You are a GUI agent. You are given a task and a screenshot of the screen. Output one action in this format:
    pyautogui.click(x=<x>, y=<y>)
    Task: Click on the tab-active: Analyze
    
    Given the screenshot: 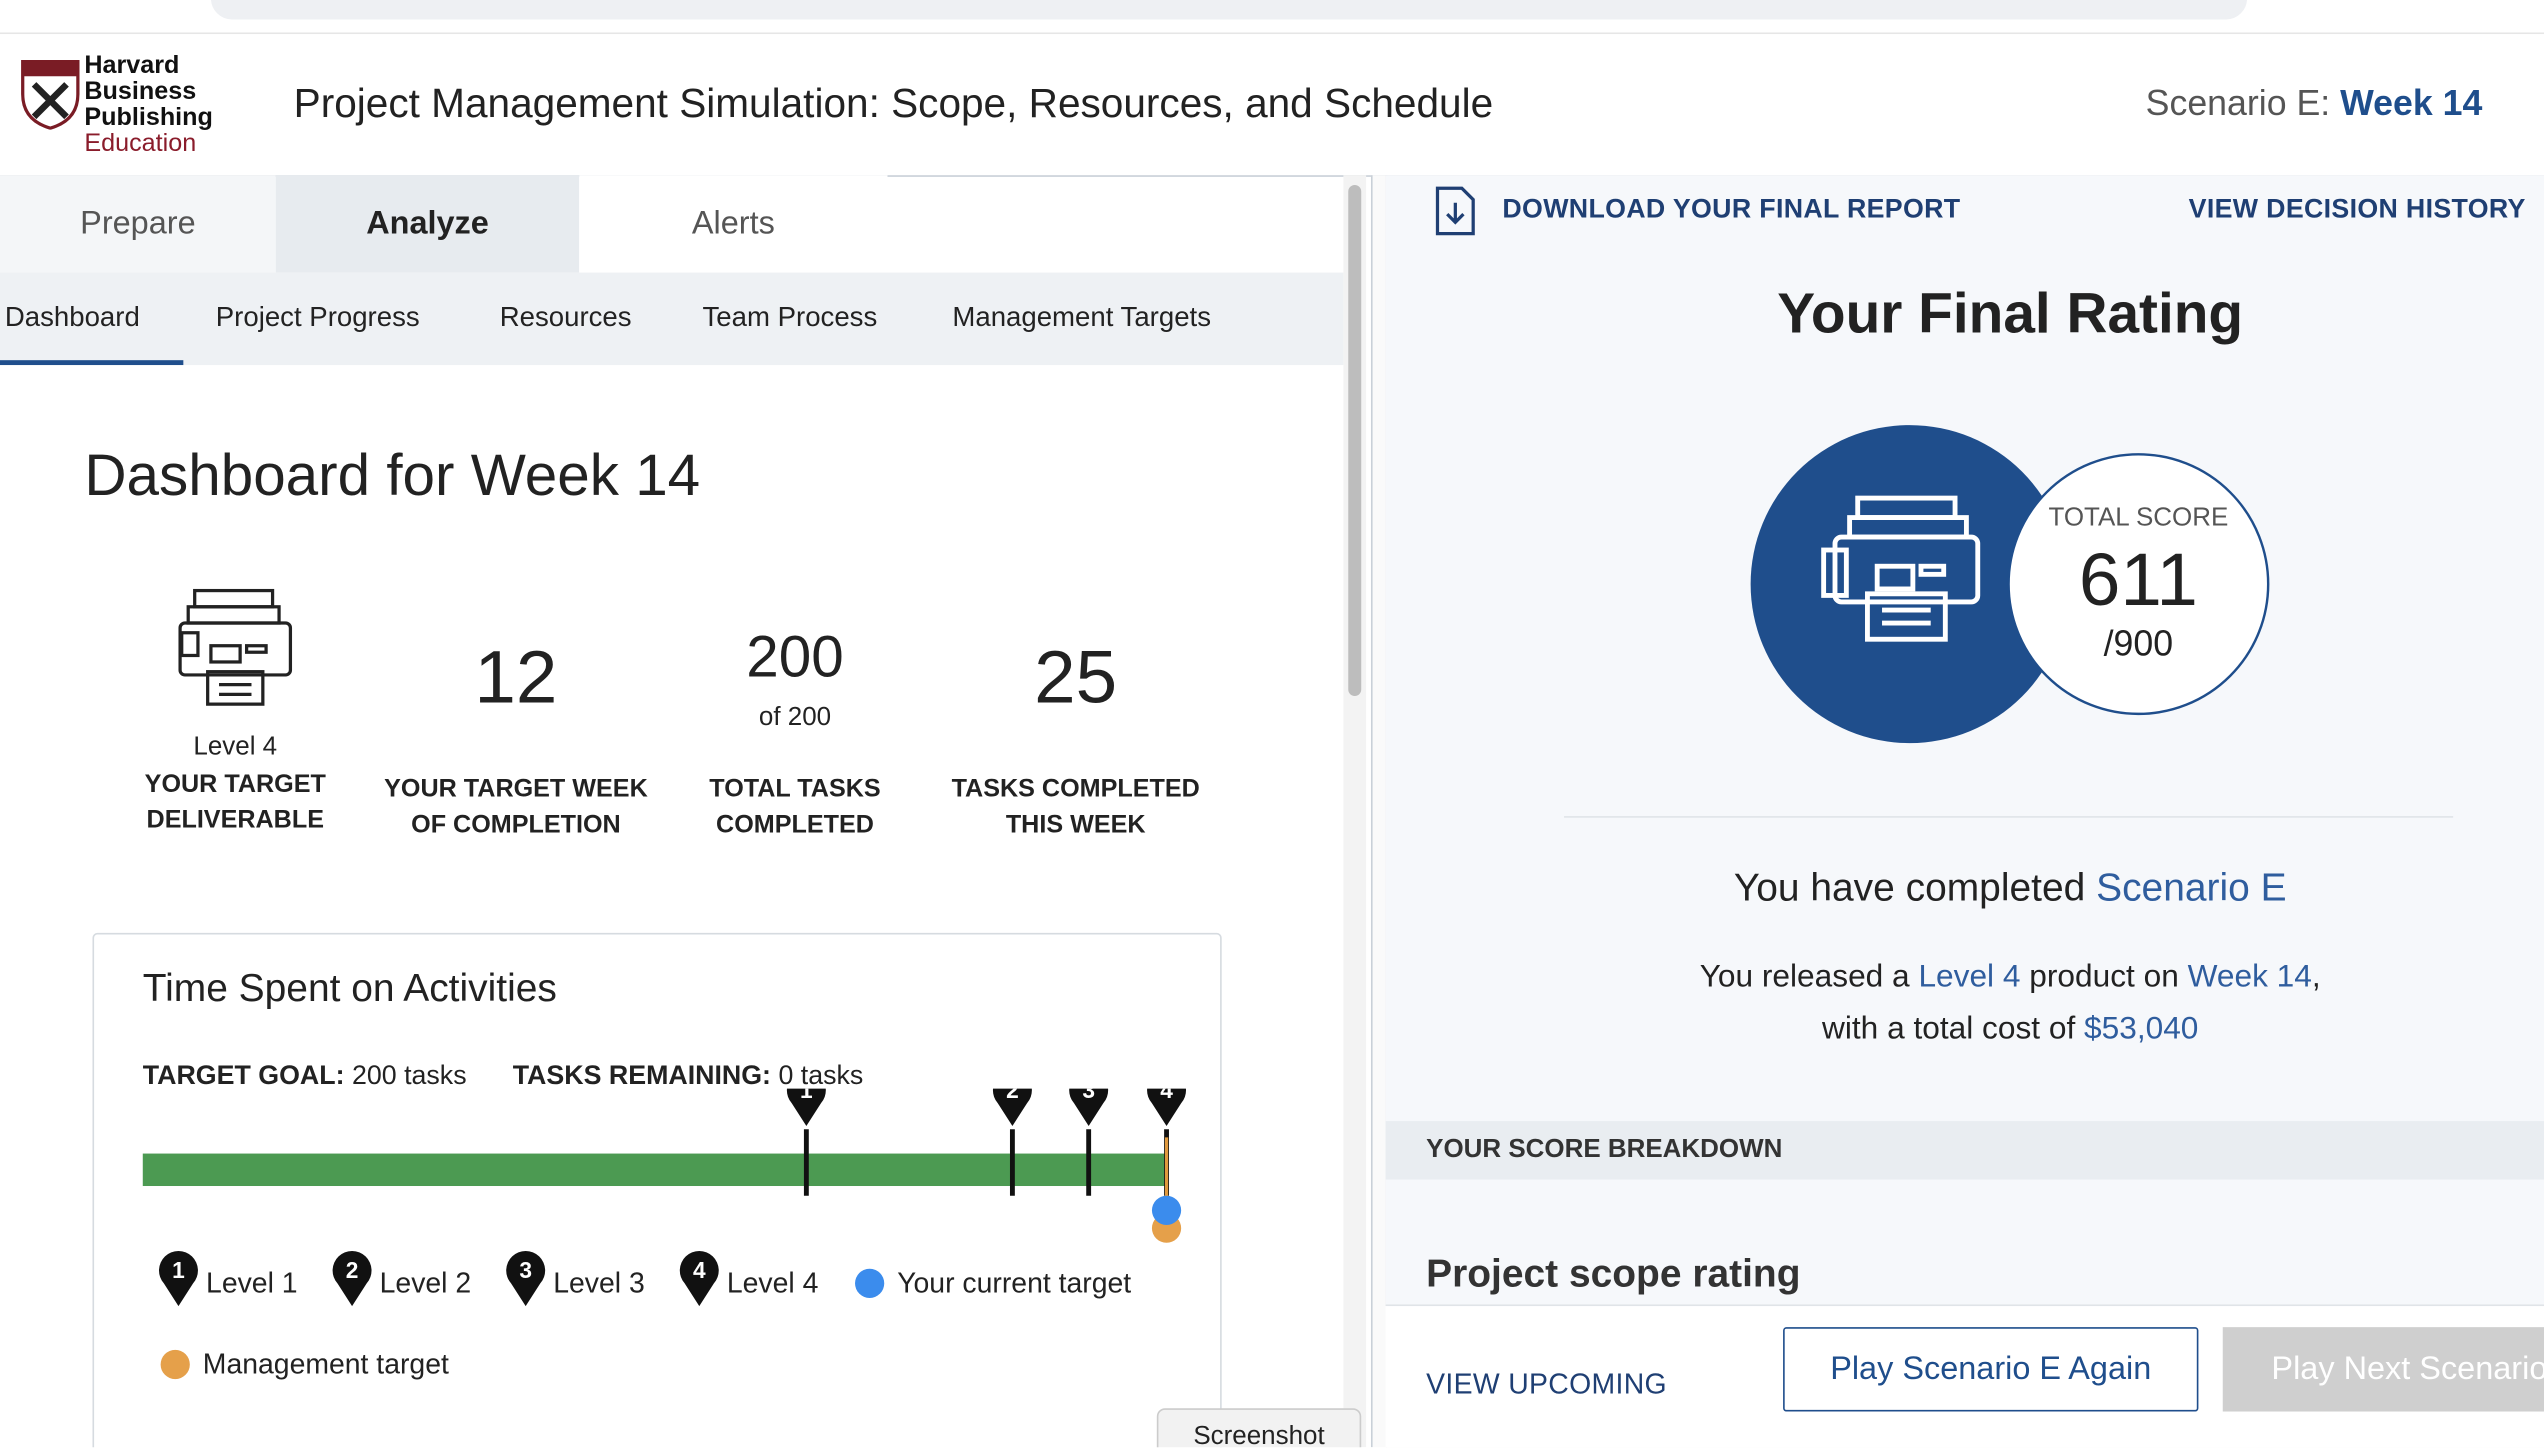 What is the action you would take?
    pyautogui.click(x=427, y=224)
    